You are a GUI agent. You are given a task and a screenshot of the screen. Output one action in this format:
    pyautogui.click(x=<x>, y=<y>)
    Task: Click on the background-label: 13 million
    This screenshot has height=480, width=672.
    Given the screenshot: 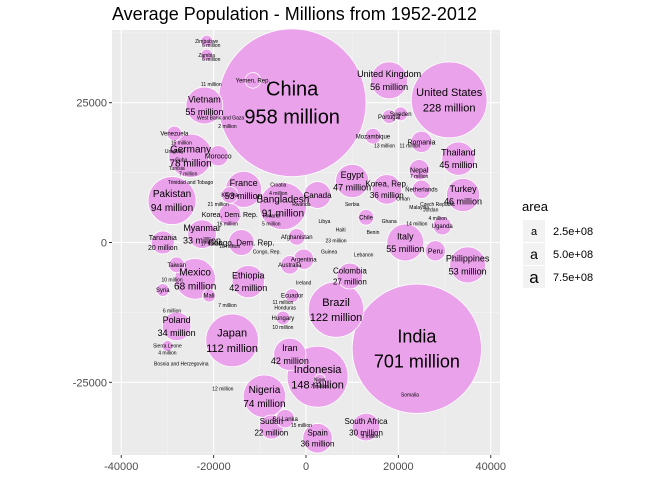 What is the action you would take?
    pyautogui.click(x=384, y=146)
    